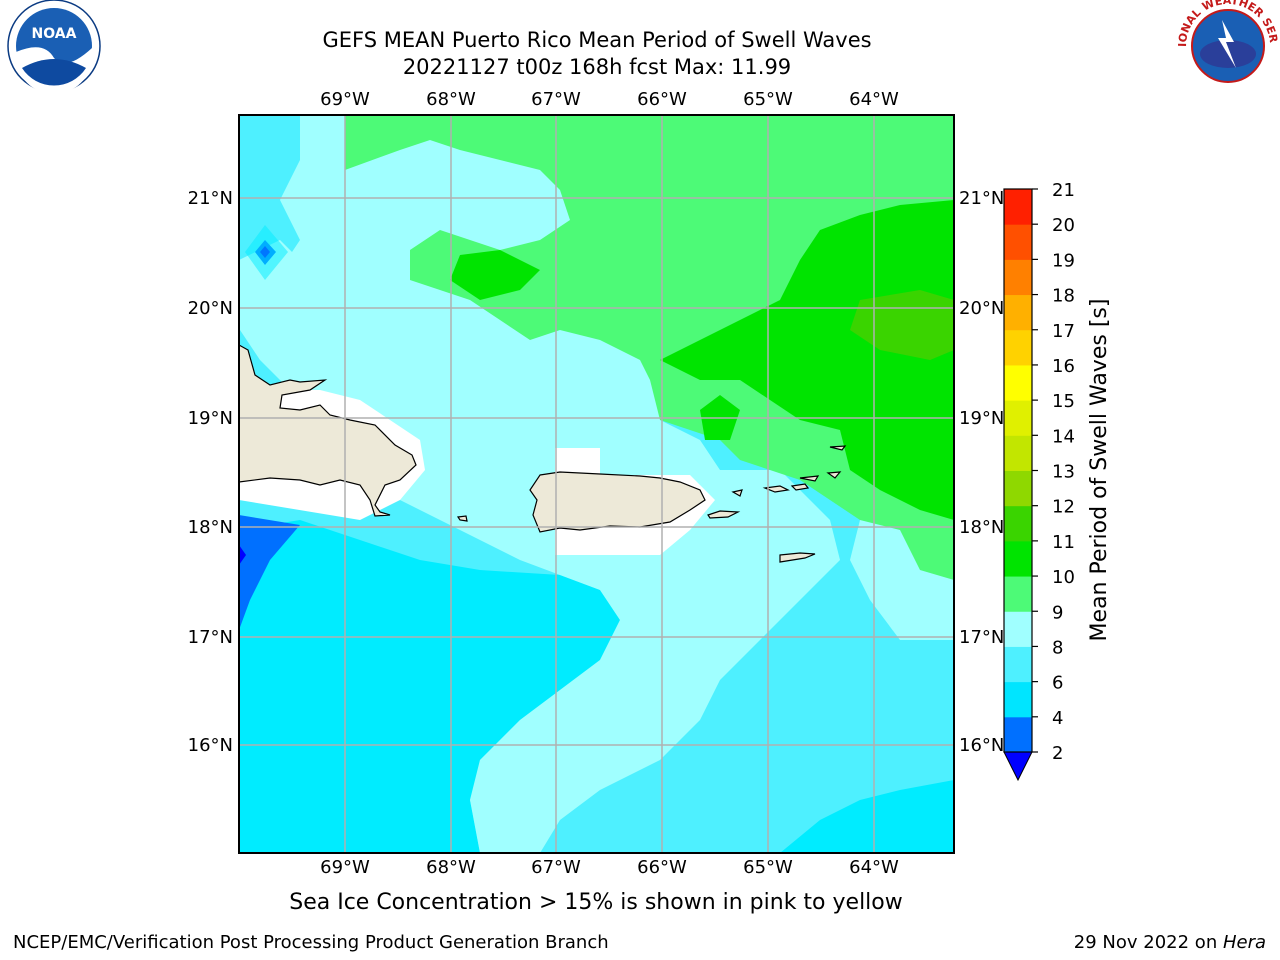 The image size is (1280, 960). I want to click on hispaniola, so click(328, 430).